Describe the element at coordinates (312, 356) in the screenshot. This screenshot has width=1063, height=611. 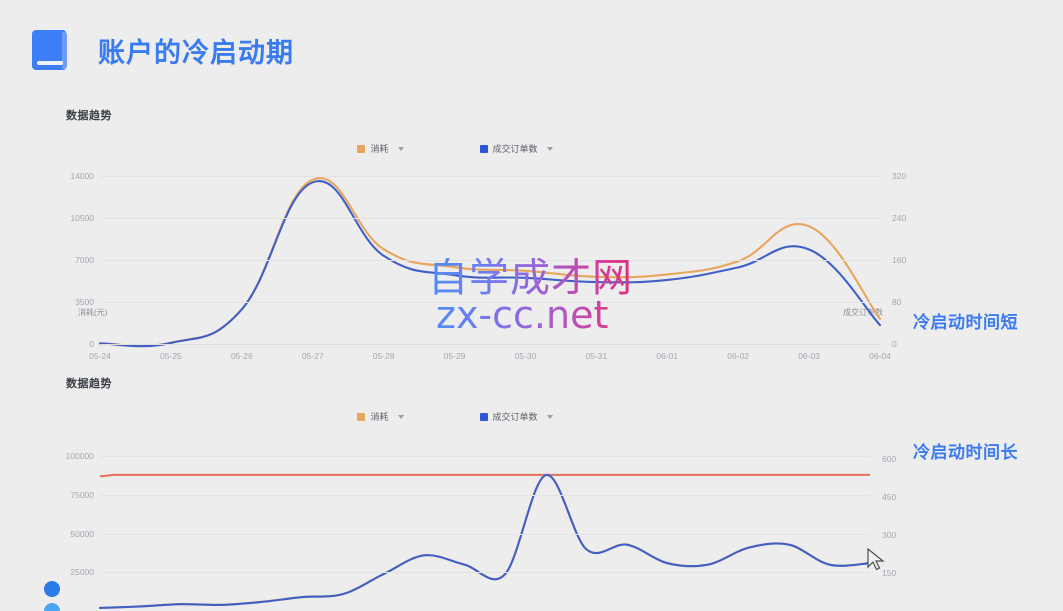
I see `x-axis-tick-label: 05-27` at that location.